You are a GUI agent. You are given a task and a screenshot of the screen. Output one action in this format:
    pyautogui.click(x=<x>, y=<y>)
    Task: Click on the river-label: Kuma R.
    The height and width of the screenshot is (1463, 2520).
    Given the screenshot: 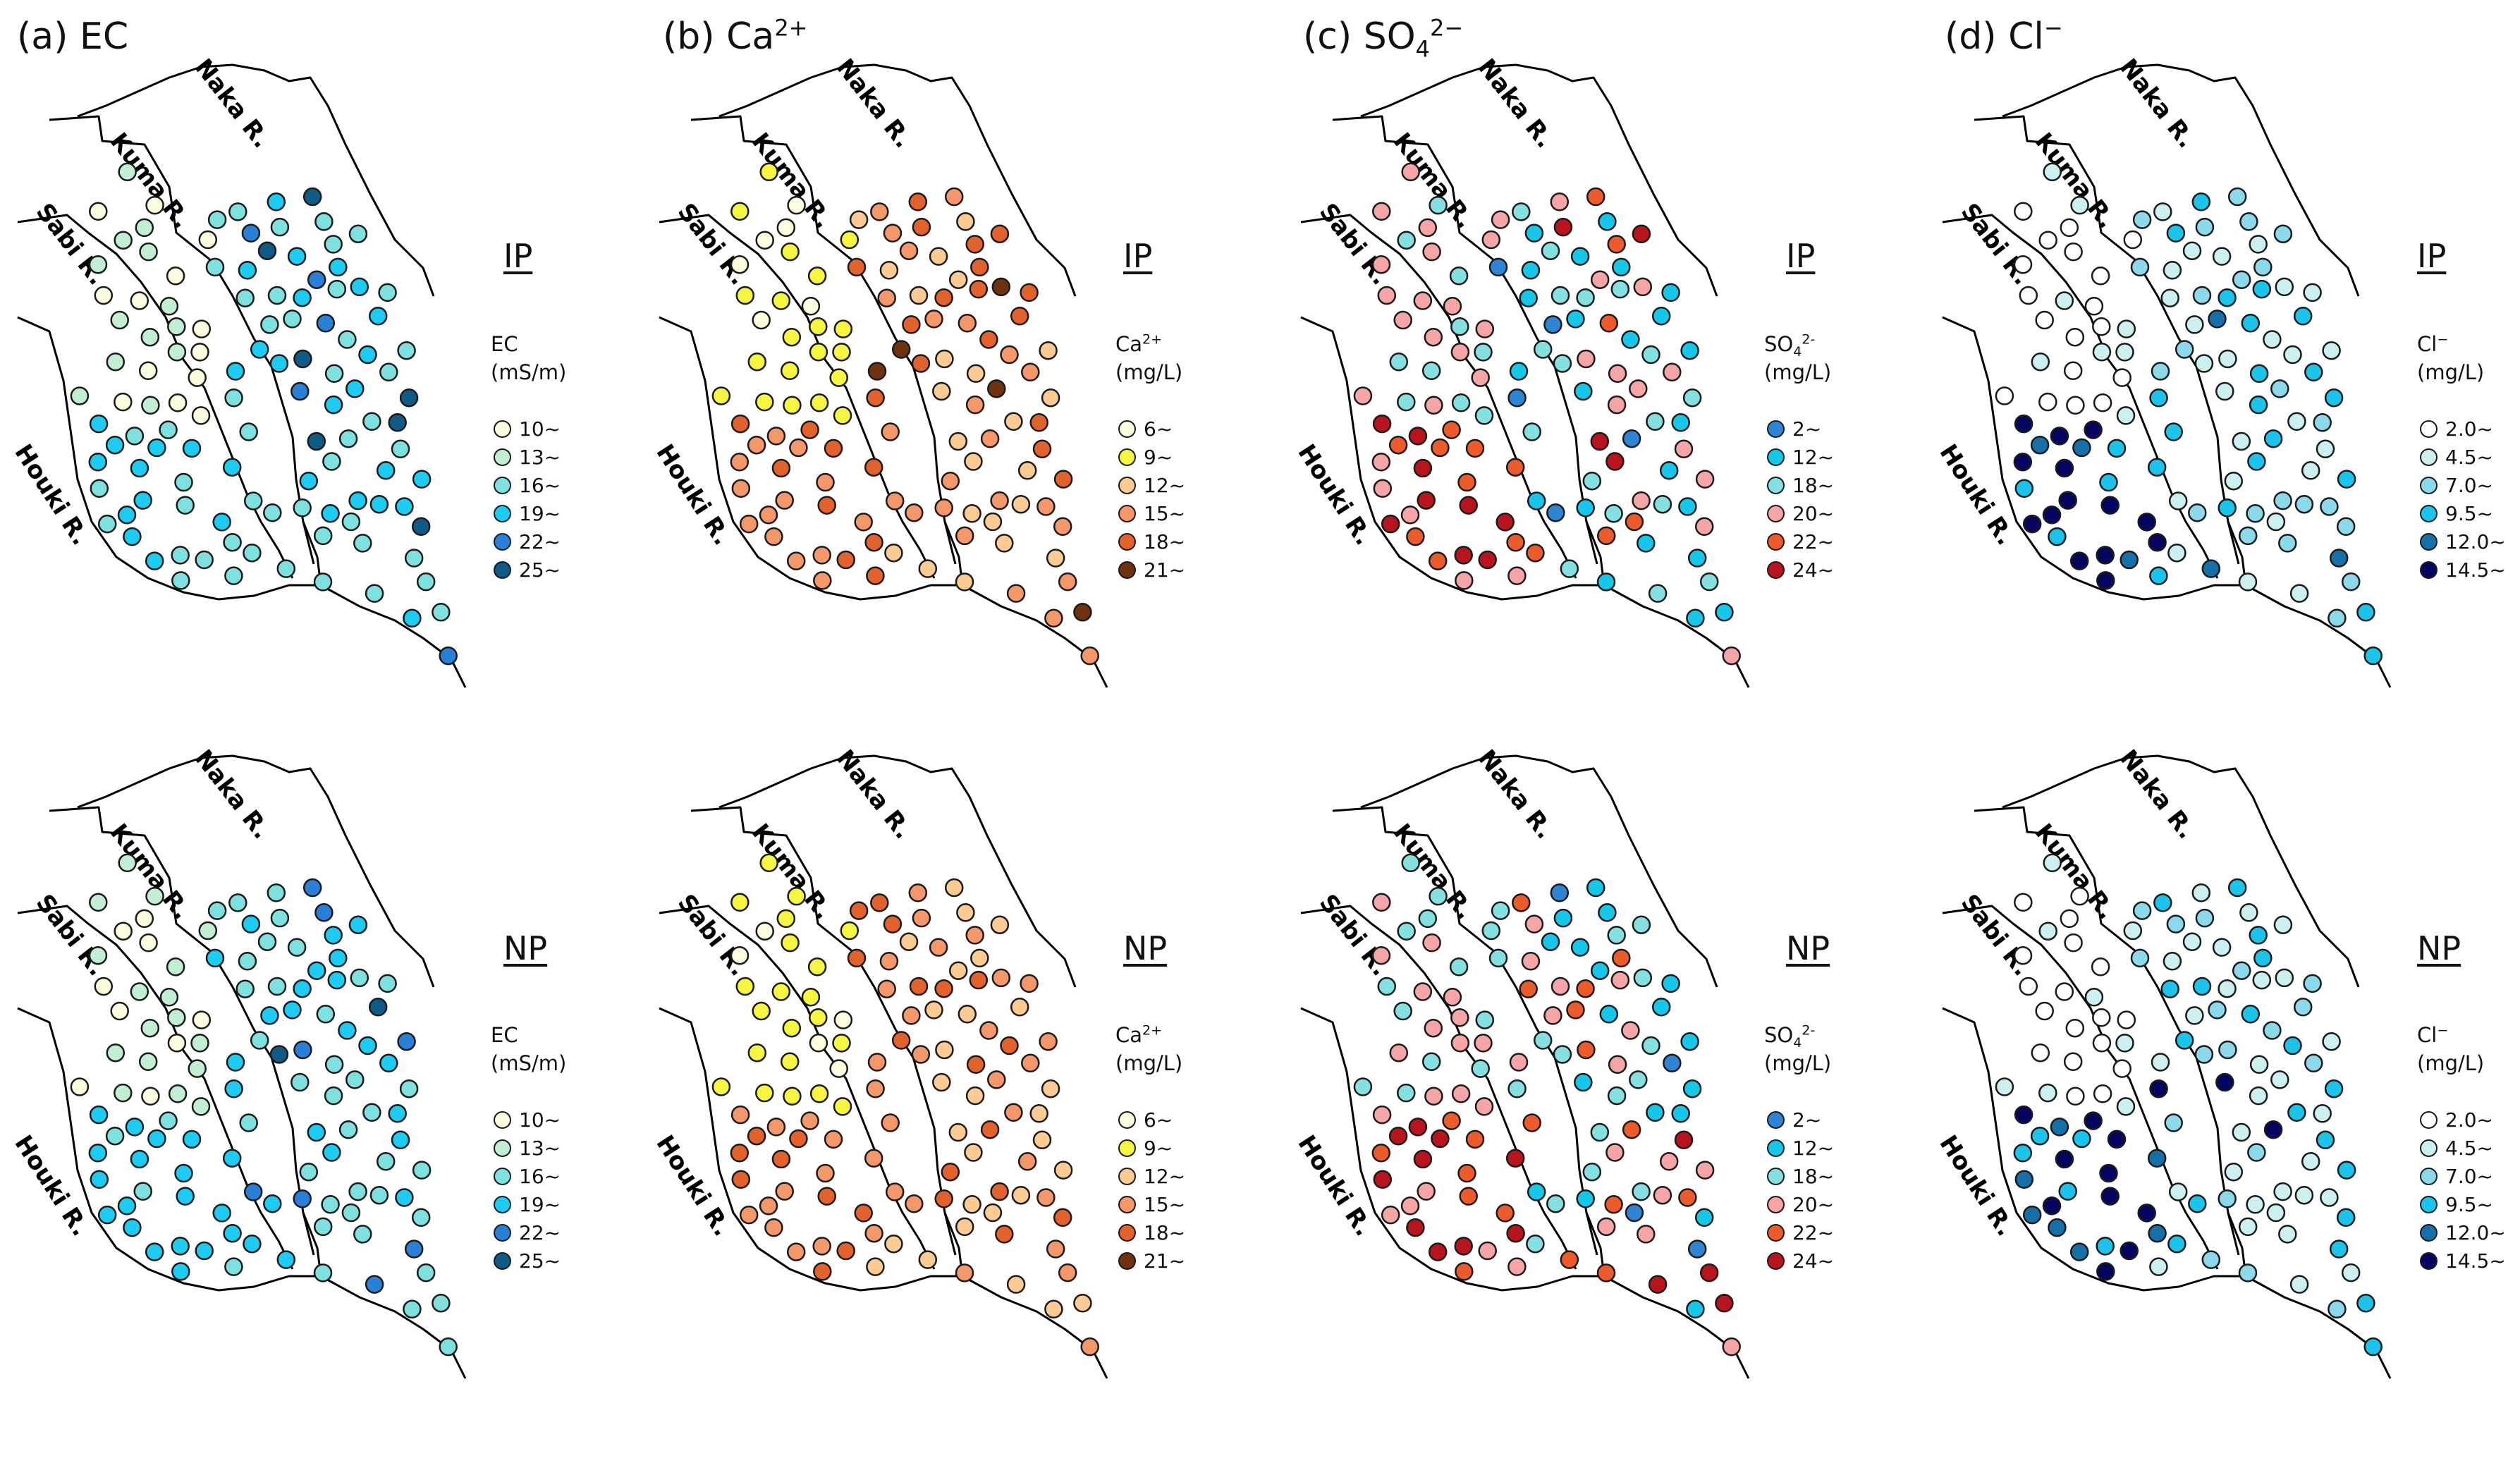 What is the action you would take?
    pyautogui.click(x=2075, y=872)
    